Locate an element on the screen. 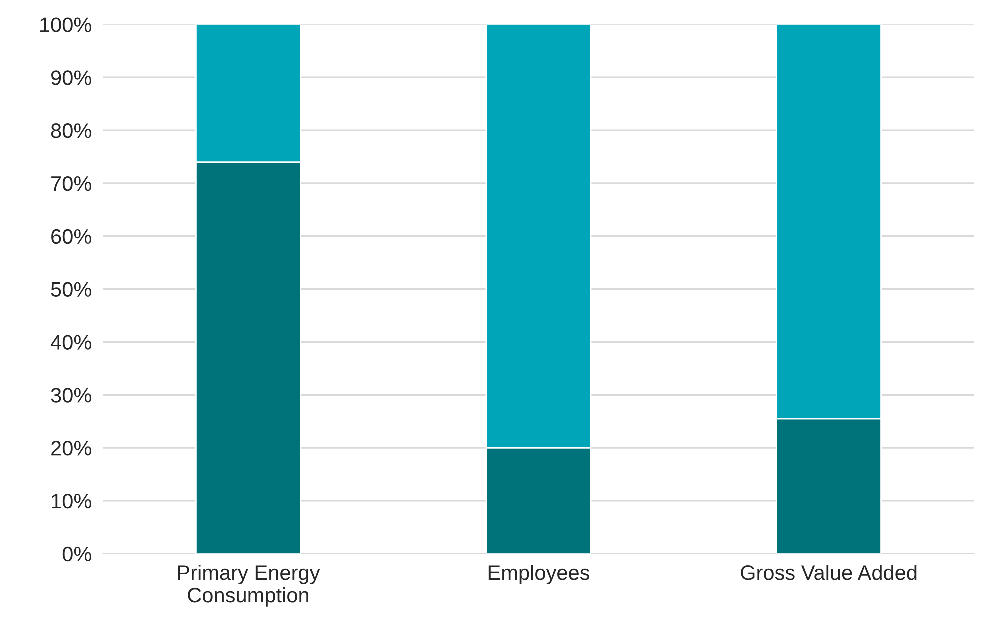 The image size is (984, 633). y-tick-label: 30% is located at coordinates (71, 395).